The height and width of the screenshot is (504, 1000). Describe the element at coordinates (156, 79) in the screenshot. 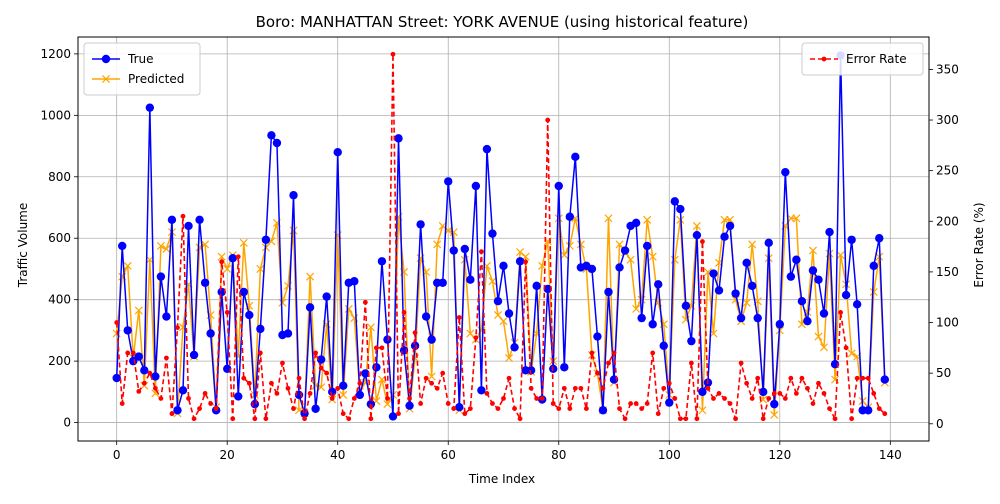

I see `legend-label-predicted: Predicted` at that location.